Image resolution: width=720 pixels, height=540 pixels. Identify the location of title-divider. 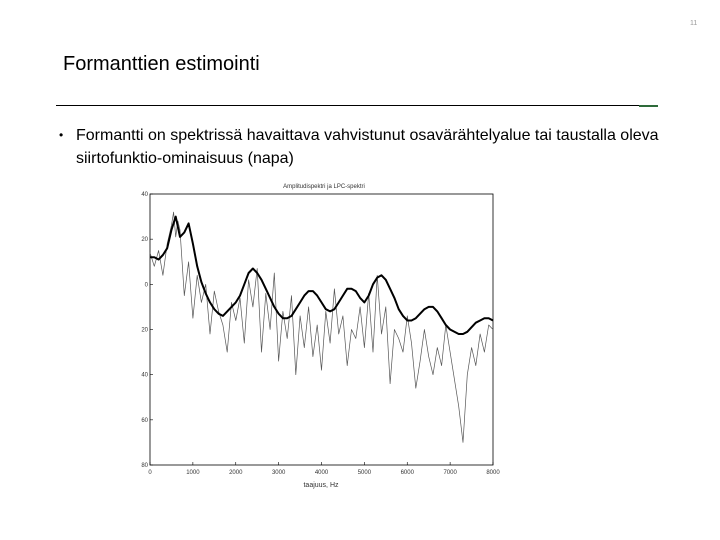
(347, 105).